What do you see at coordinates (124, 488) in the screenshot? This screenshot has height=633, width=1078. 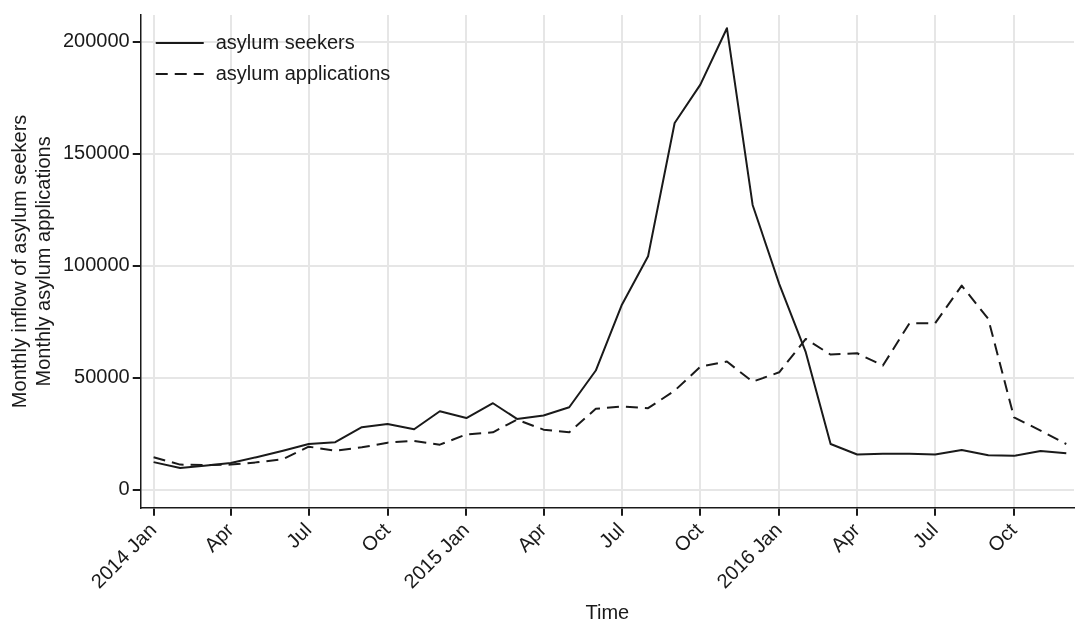 I see `y-tick-label: 0` at bounding box center [124, 488].